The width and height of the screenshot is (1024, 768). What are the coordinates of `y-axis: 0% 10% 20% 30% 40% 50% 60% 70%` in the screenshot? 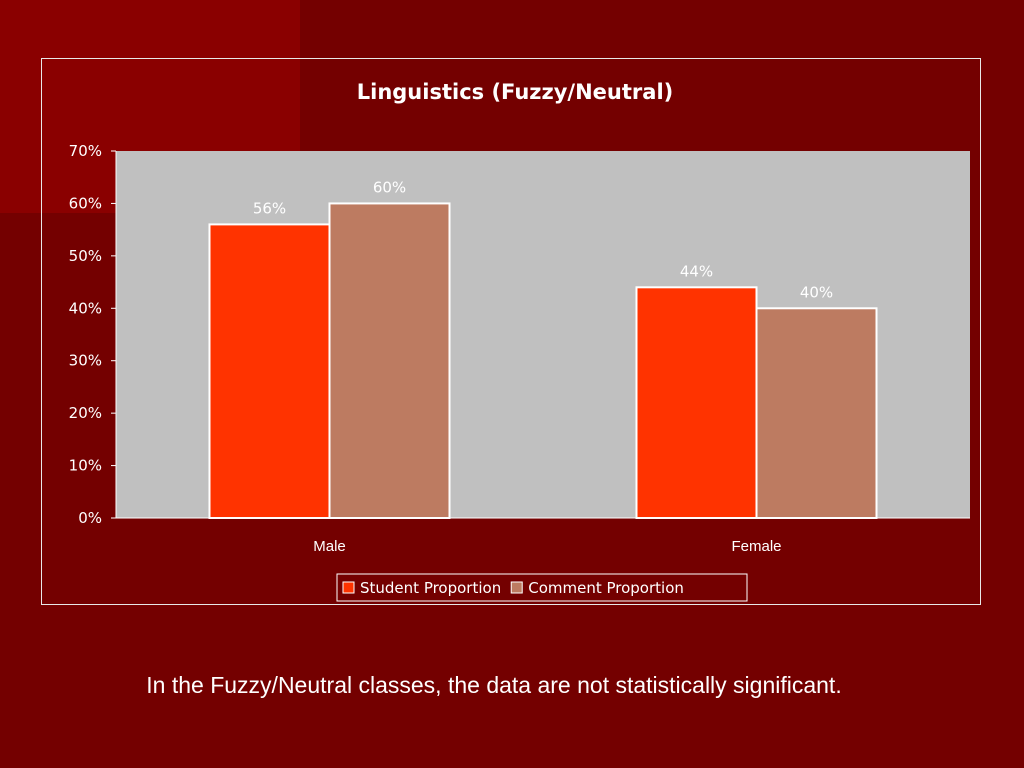 It's located at (93, 334).